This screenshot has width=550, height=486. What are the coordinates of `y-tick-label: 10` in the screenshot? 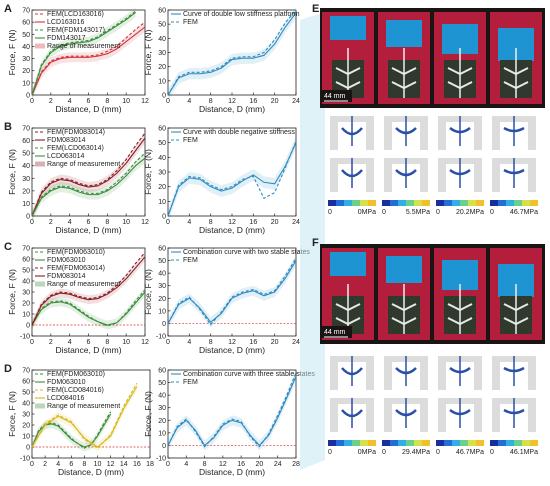 It's located at (162, 311).